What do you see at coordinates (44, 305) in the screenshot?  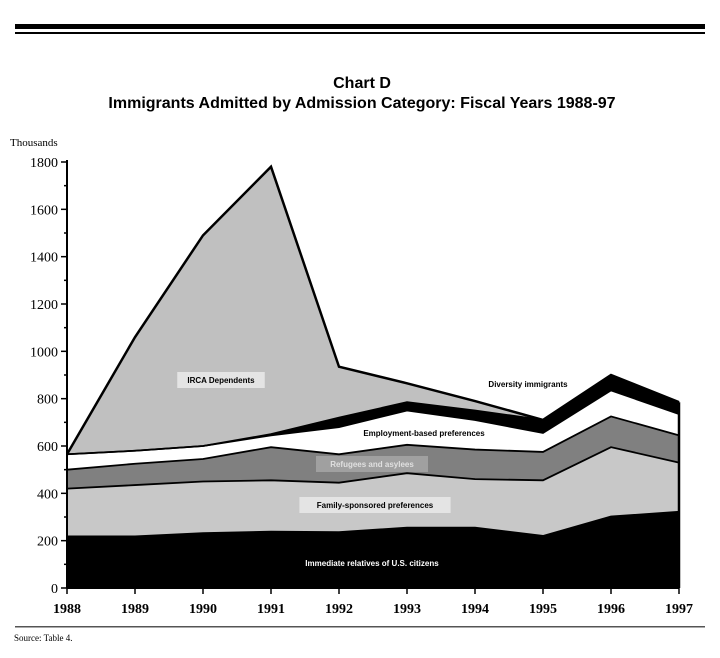 I see `y-tick-label: 1200` at bounding box center [44, 305].